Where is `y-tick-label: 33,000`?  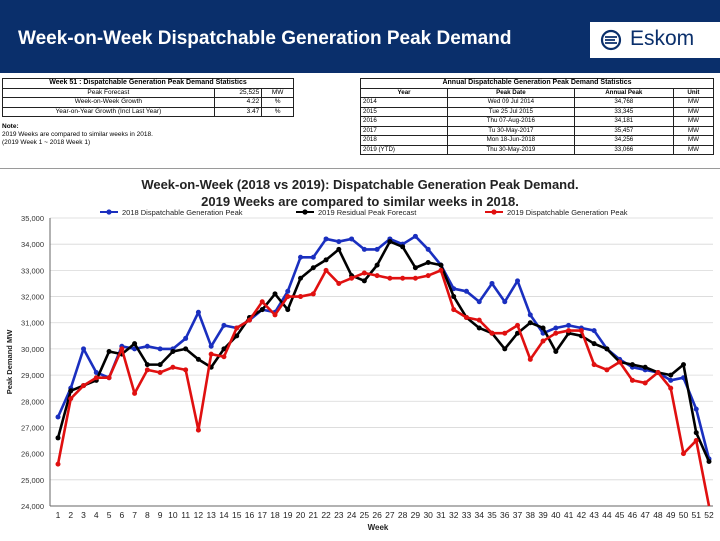
y-tick-label: 33,000 is located at coordinates (32, 270).